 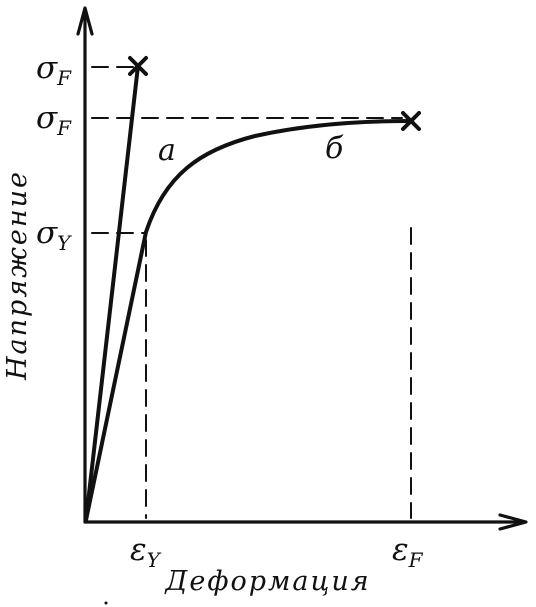 What do you see at coordinates (146, 552) in the screenshot?
I see `epsilon-y-label: εY` at bounding box center [146, 552].